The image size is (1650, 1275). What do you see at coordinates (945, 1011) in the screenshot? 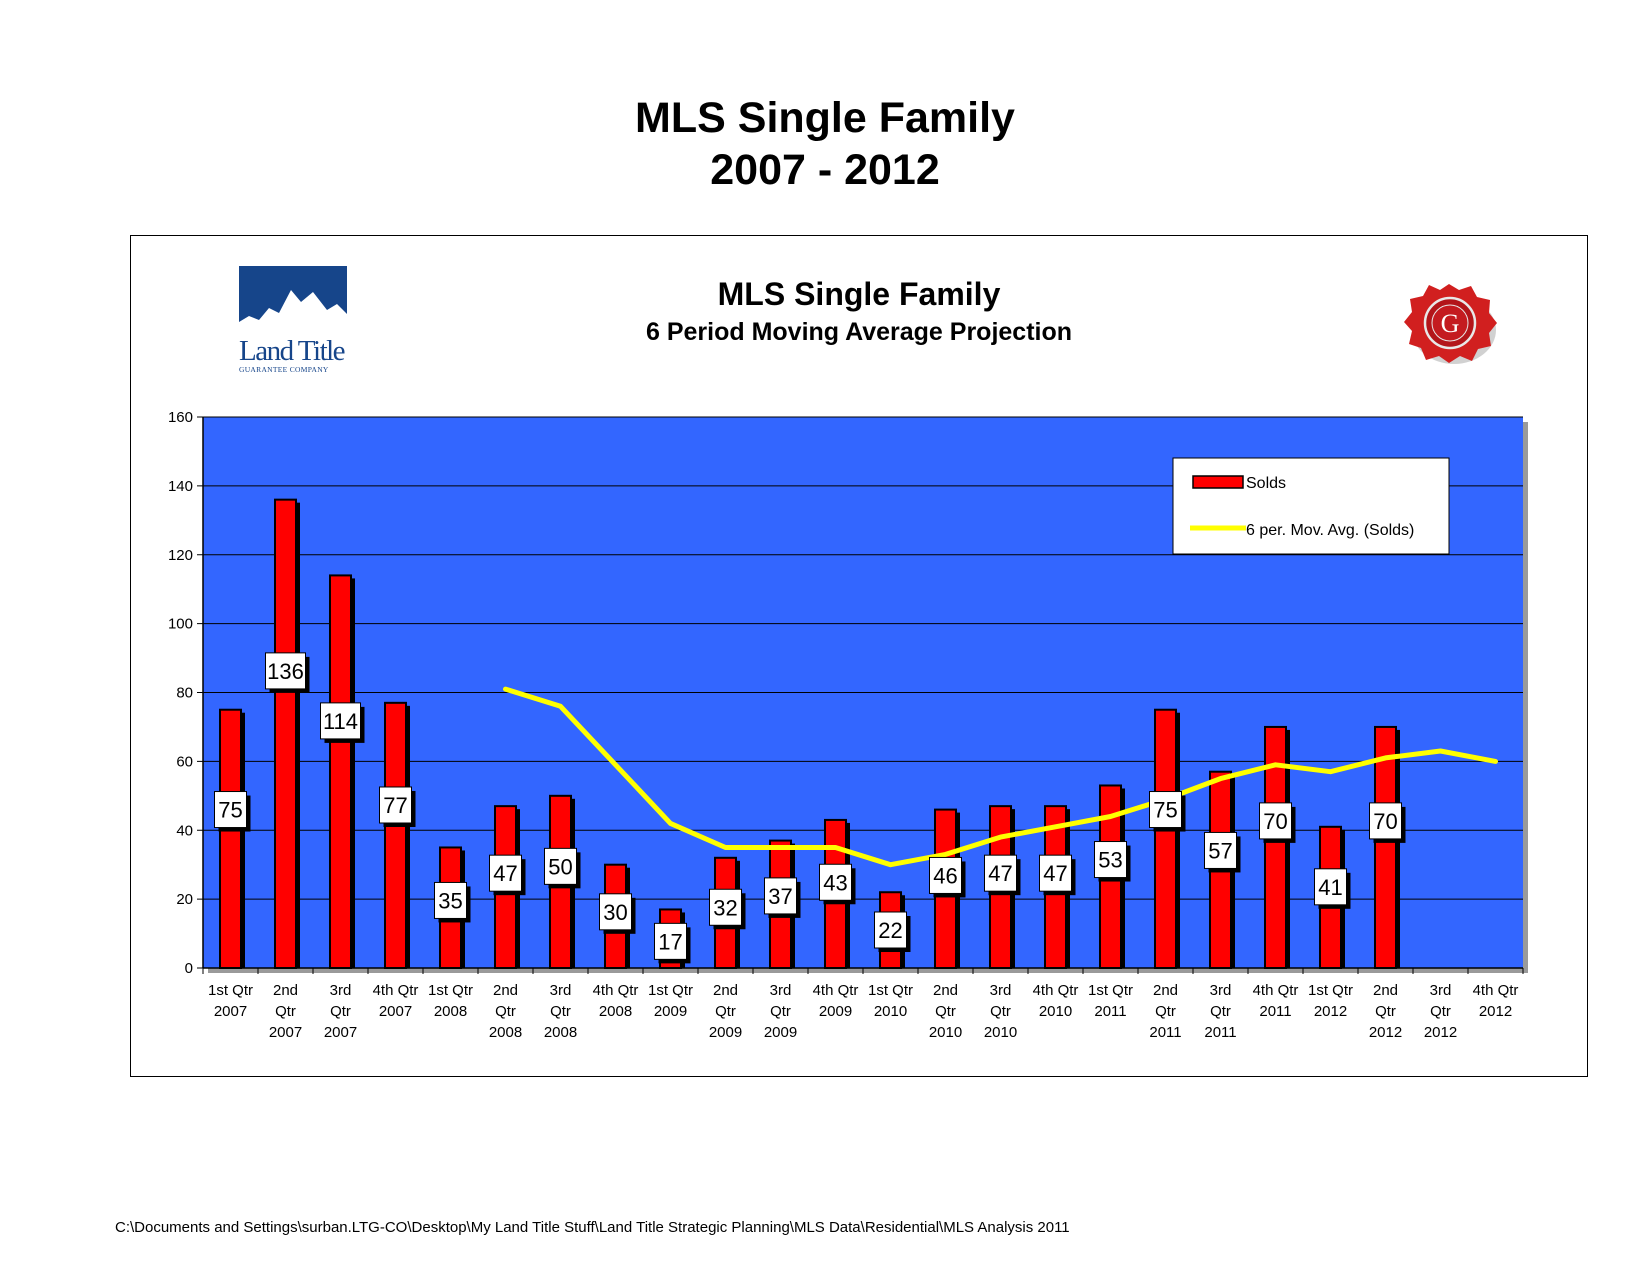
I see `x-tick-label: 2nd Qtr 2010` at bounding box center [945, 1011].